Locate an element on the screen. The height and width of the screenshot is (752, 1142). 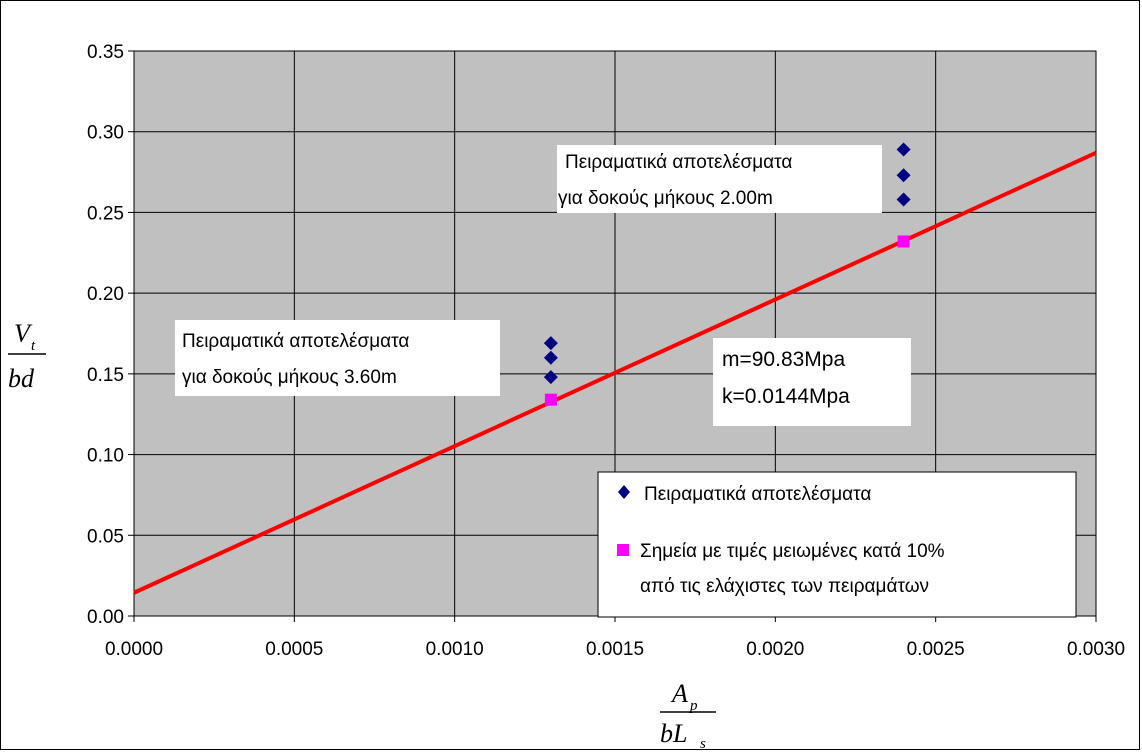
x-label-numerator: A is located at coordinates (679, 693).